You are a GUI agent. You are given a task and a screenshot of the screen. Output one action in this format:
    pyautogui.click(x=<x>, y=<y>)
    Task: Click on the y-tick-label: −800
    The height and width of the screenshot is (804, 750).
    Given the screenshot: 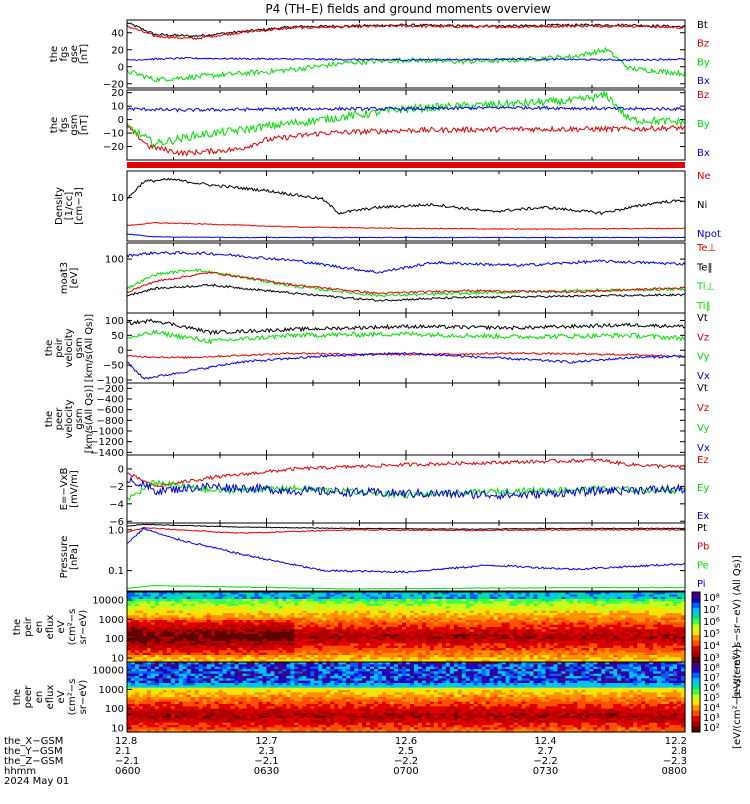 What is the action you would take?
    pyautogui.click(x=110, y=421)
    